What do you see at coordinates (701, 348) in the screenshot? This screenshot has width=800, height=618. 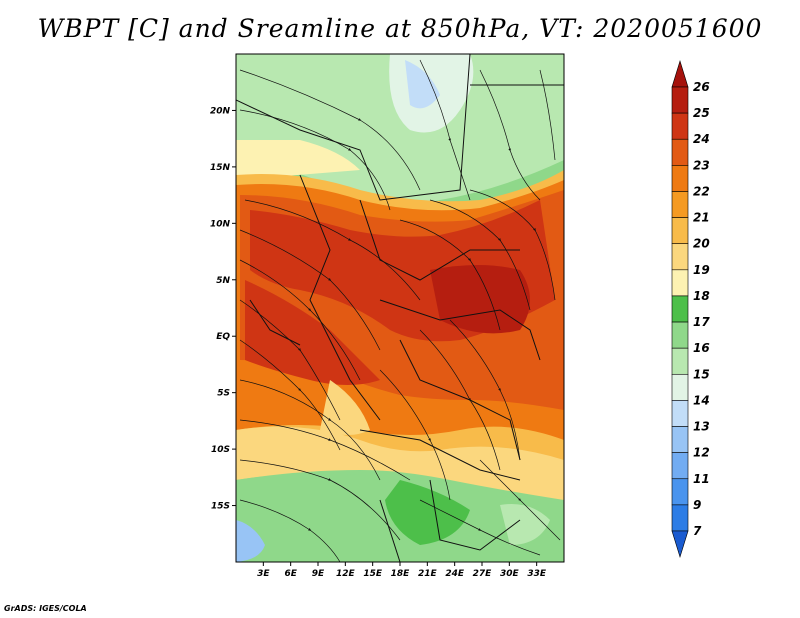 I see `colorbar-label: 16` at bounding box center [701, 348].